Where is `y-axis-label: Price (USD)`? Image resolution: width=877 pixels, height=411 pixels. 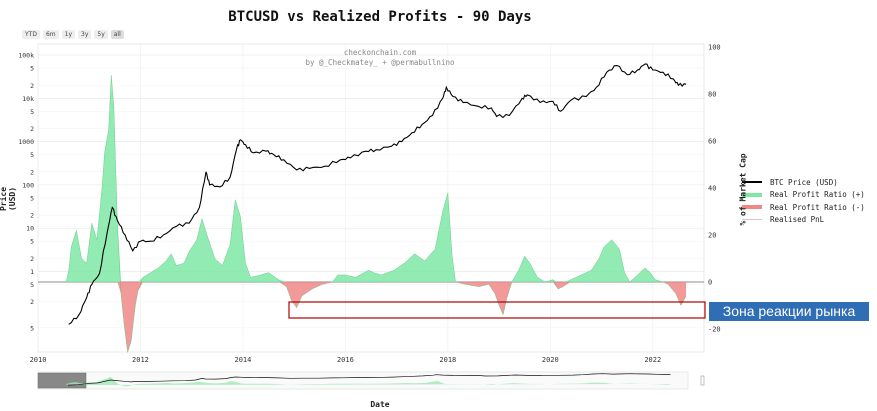 y-axis-label: Price (USD) is located at coordinates (8, 199).